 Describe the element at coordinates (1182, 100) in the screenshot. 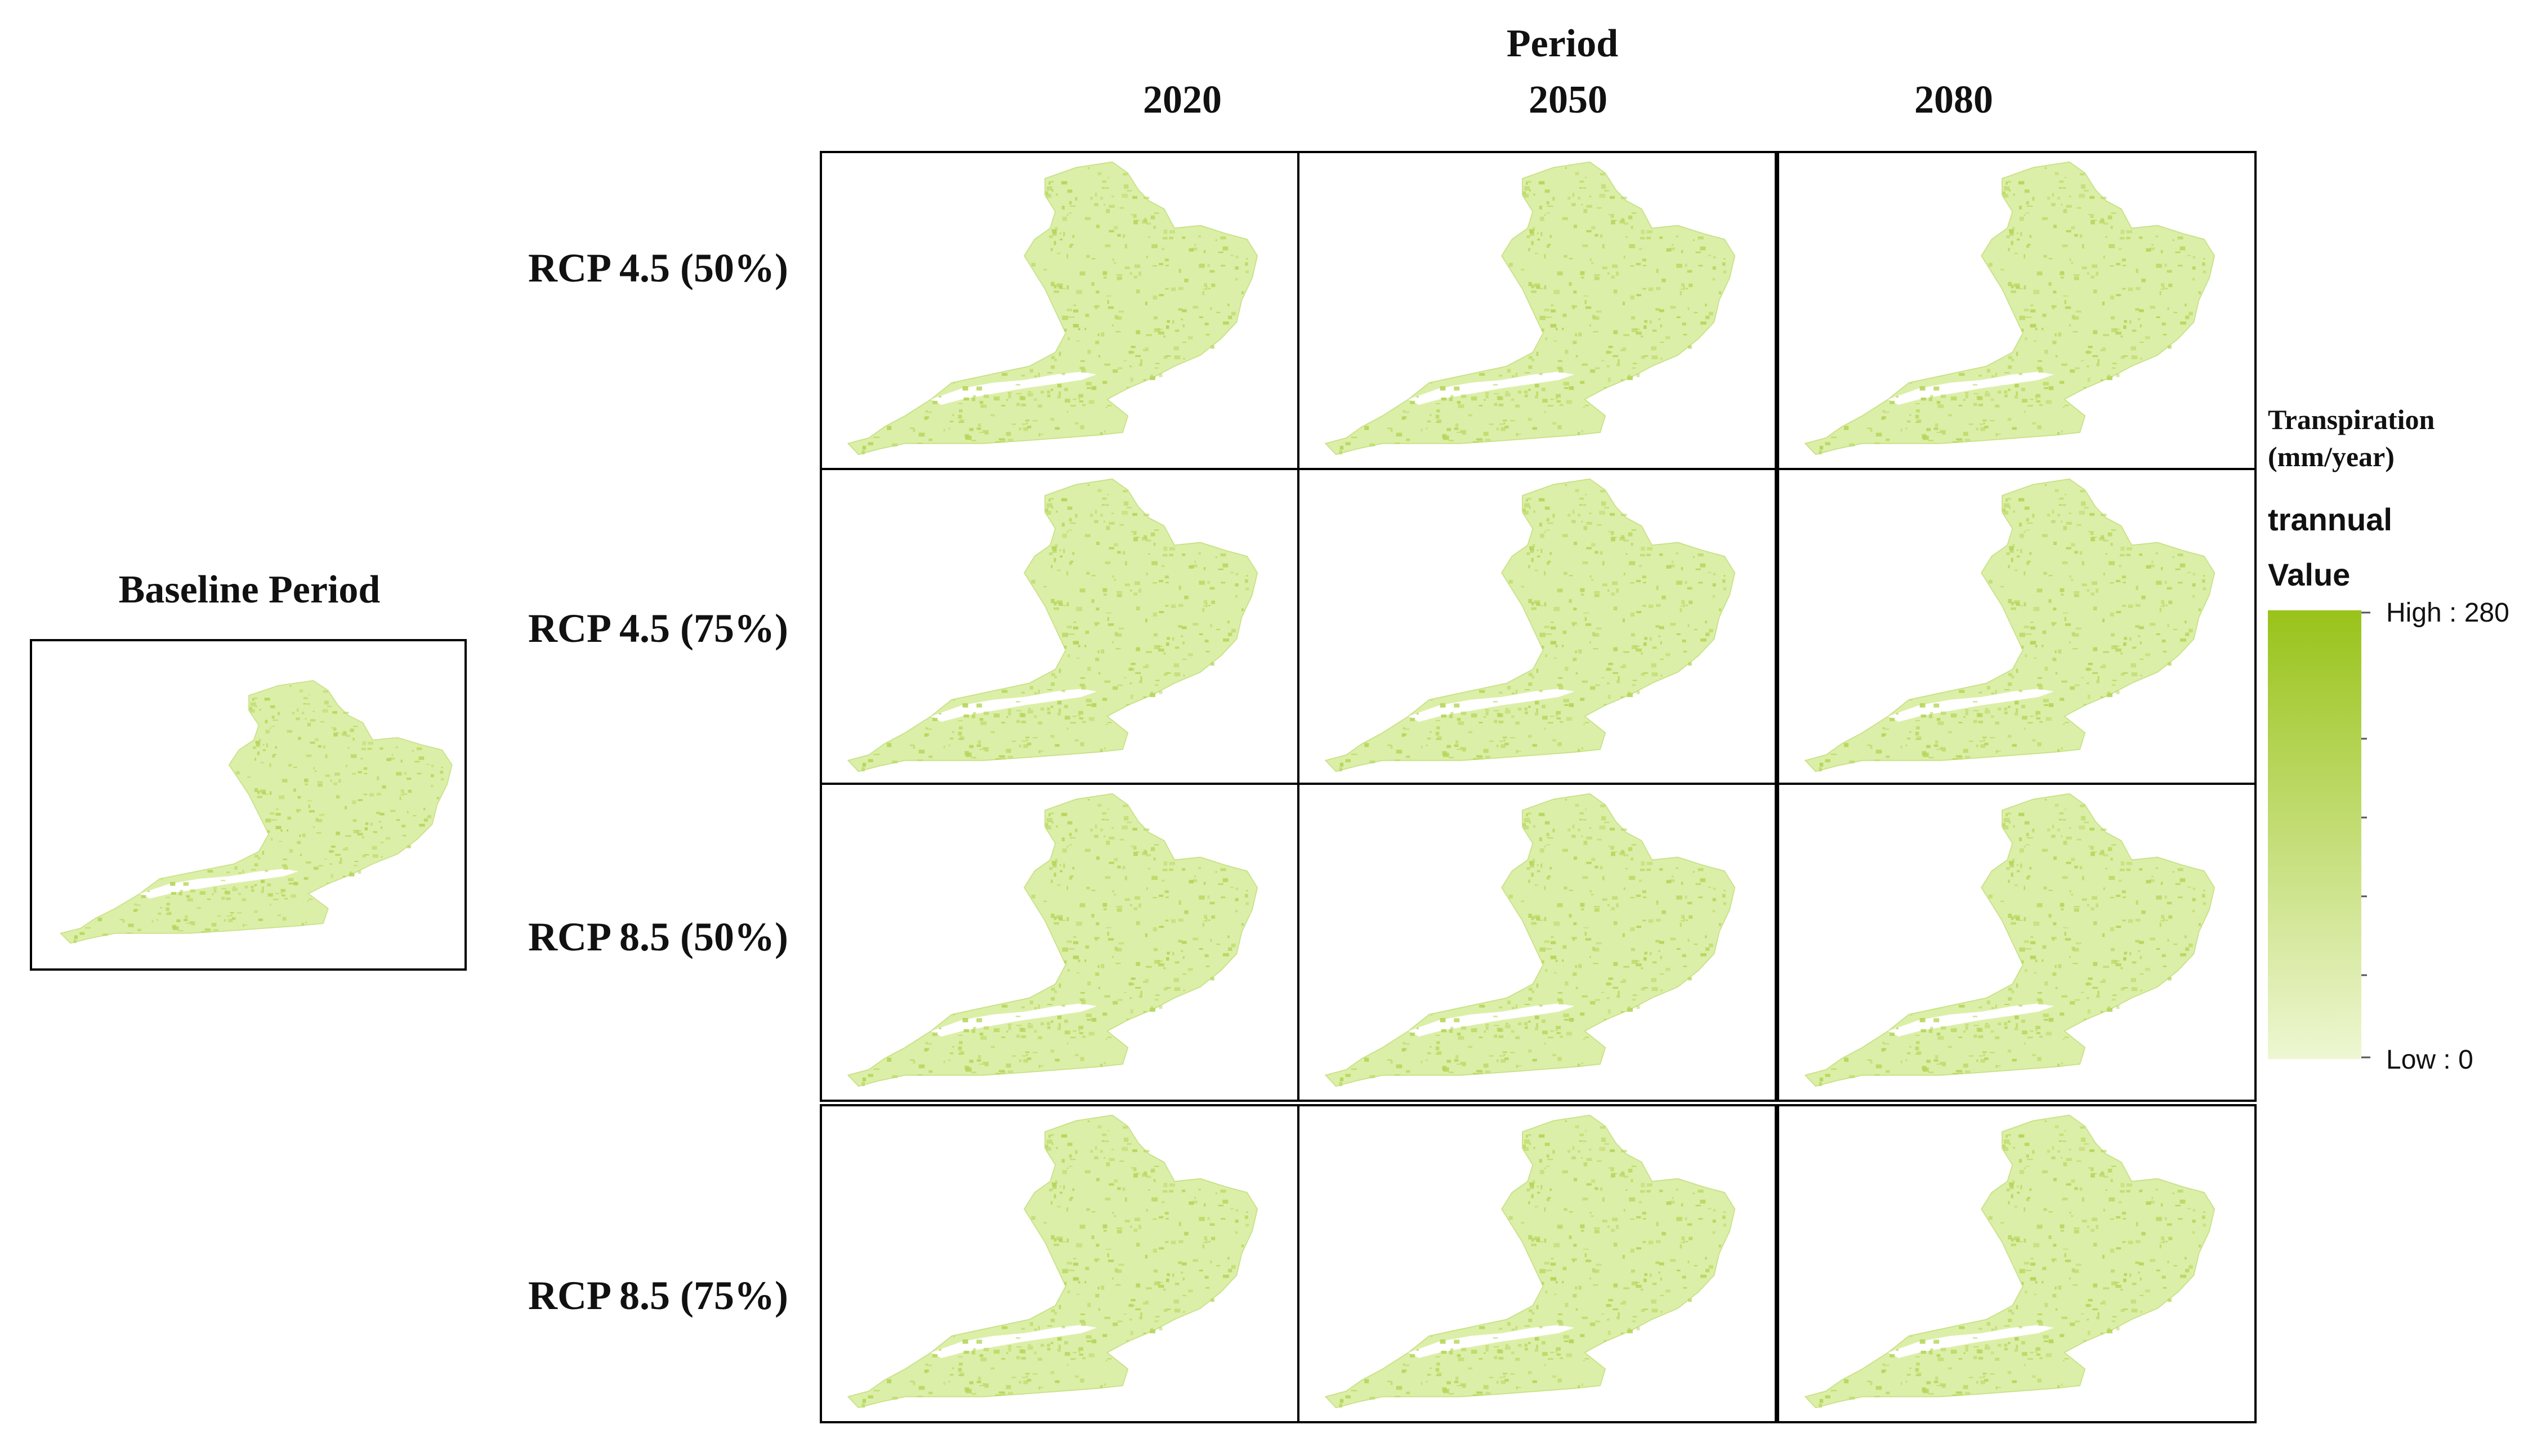

I see `column-label-2020: 2020` at that location.